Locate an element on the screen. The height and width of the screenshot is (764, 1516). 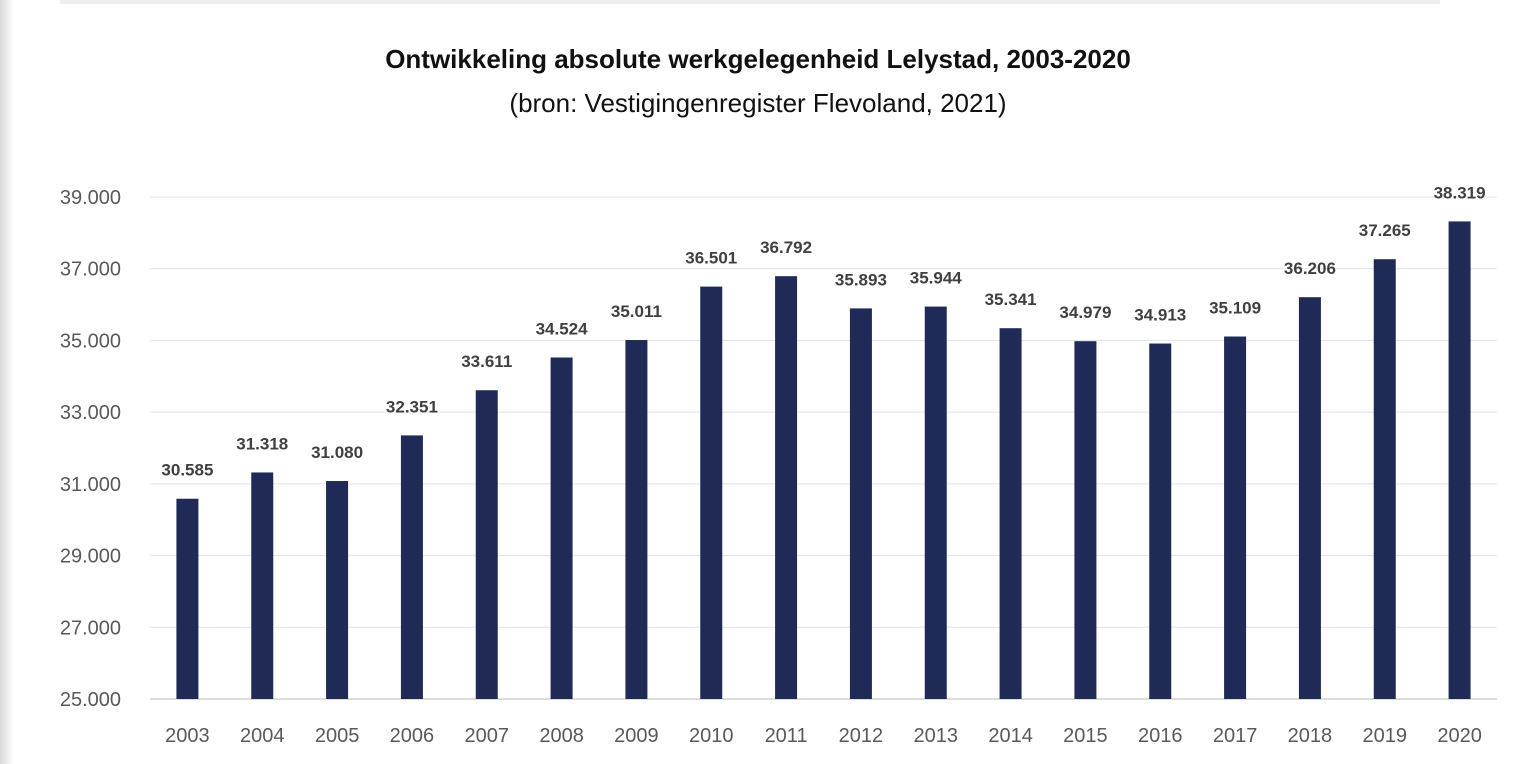
x-tick-label: 2016 is located at coordinates (1160, 736).